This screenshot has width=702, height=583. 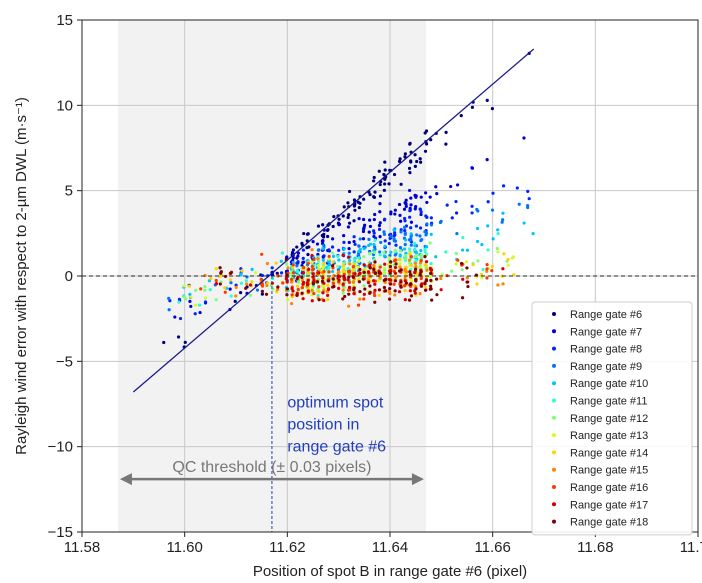 I want to click on arrow-head-right, so click(x=417, y=479).